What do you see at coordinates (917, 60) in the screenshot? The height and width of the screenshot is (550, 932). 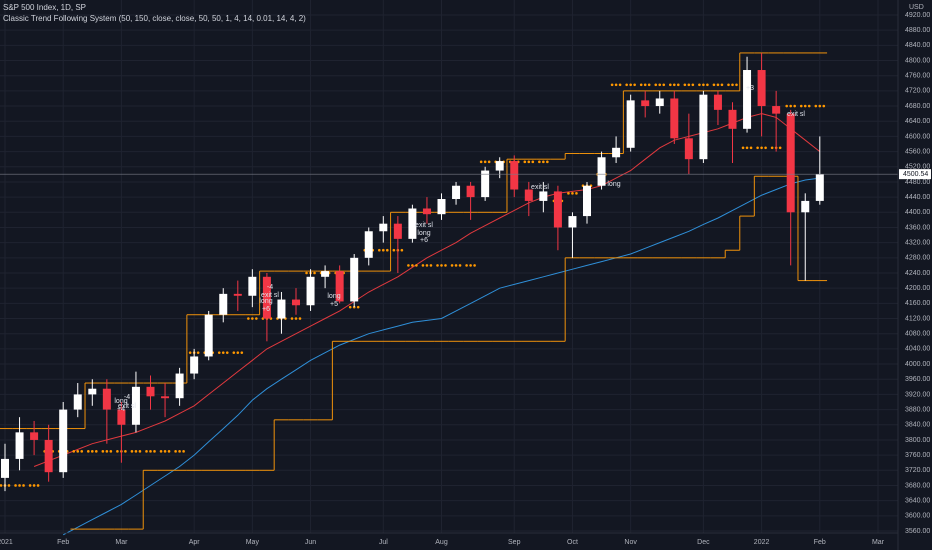 I see `y-tick-label: 4800.00` at bounding box center [917, 60].